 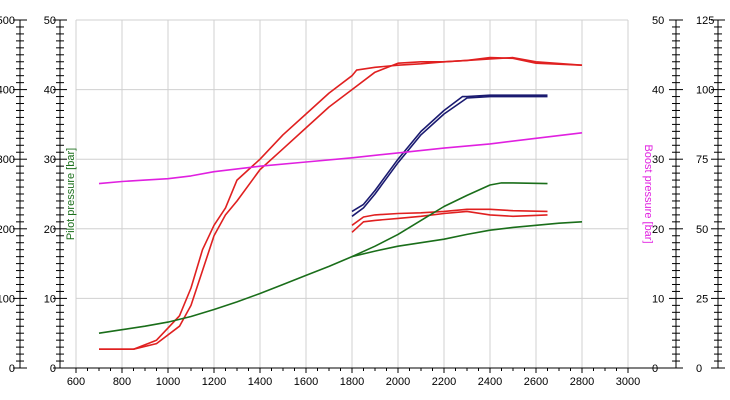 What do you see at coordinates (699, 369) in the screenshot?
I see `y-tick-label-boost: 0` at bounding box center [699, 369].